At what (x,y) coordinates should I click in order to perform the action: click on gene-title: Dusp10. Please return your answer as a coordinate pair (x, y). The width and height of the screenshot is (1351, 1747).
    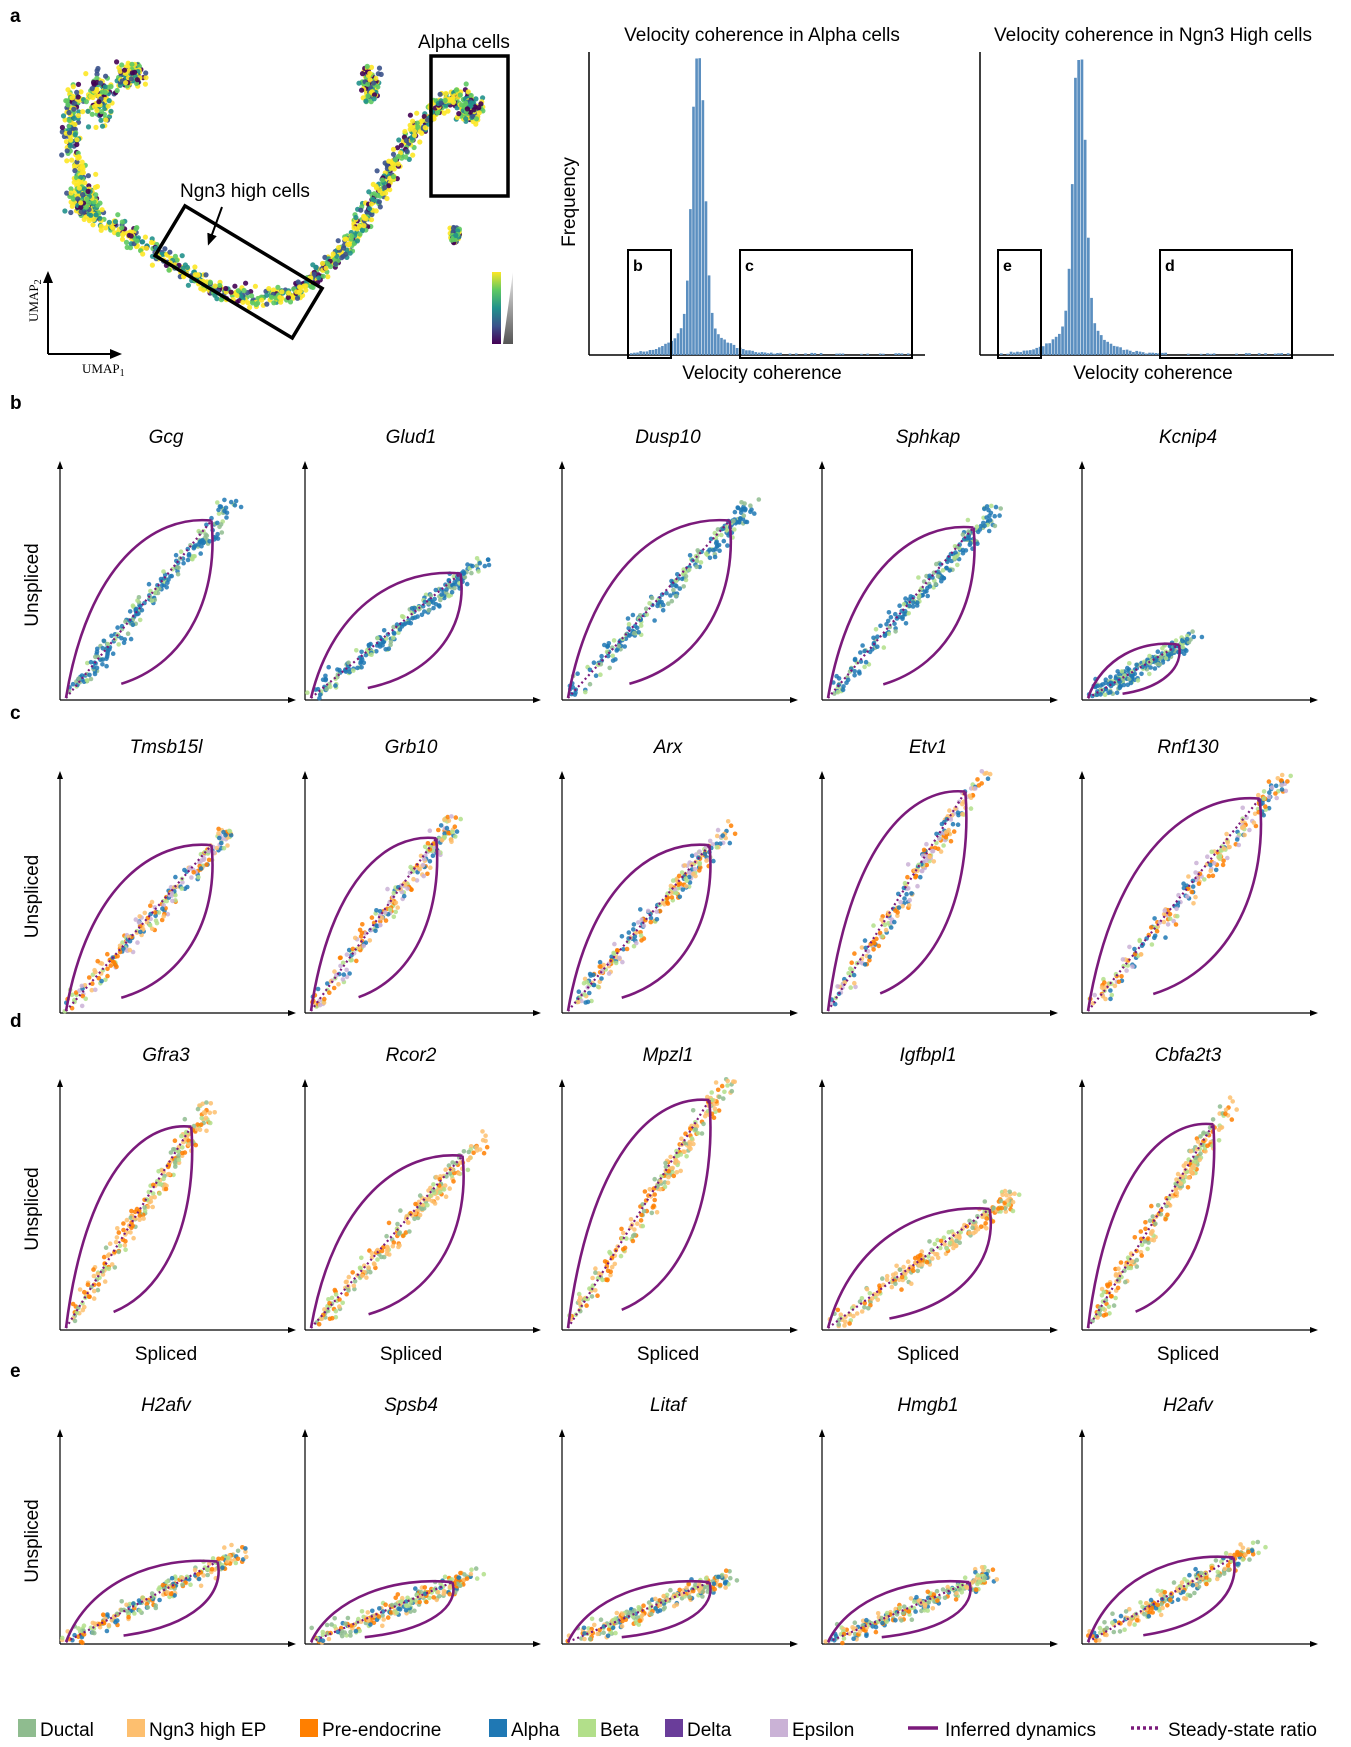
    Looking at the image, I should click on (668, 437).